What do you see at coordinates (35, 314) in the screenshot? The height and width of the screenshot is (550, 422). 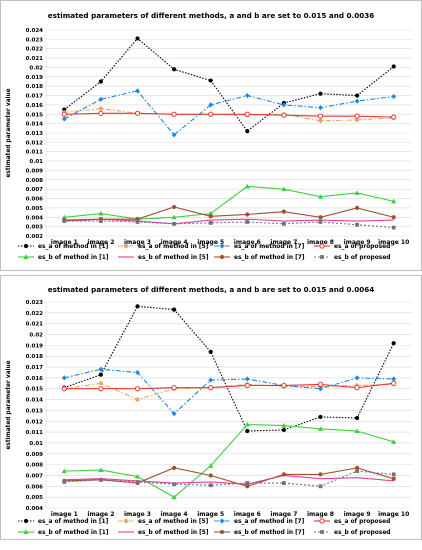 I see `y-tick-label: 0.022` at bounding box center [35, 314].